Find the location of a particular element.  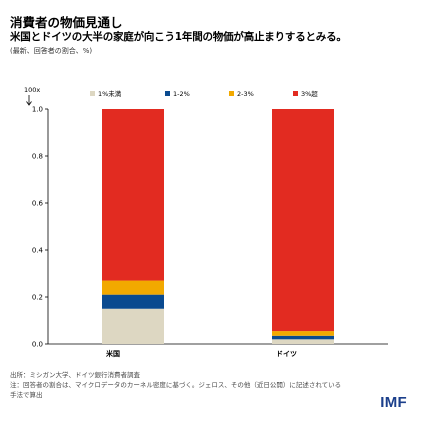

y-tick-label: 0.0 is located at coordinates (37, 345).